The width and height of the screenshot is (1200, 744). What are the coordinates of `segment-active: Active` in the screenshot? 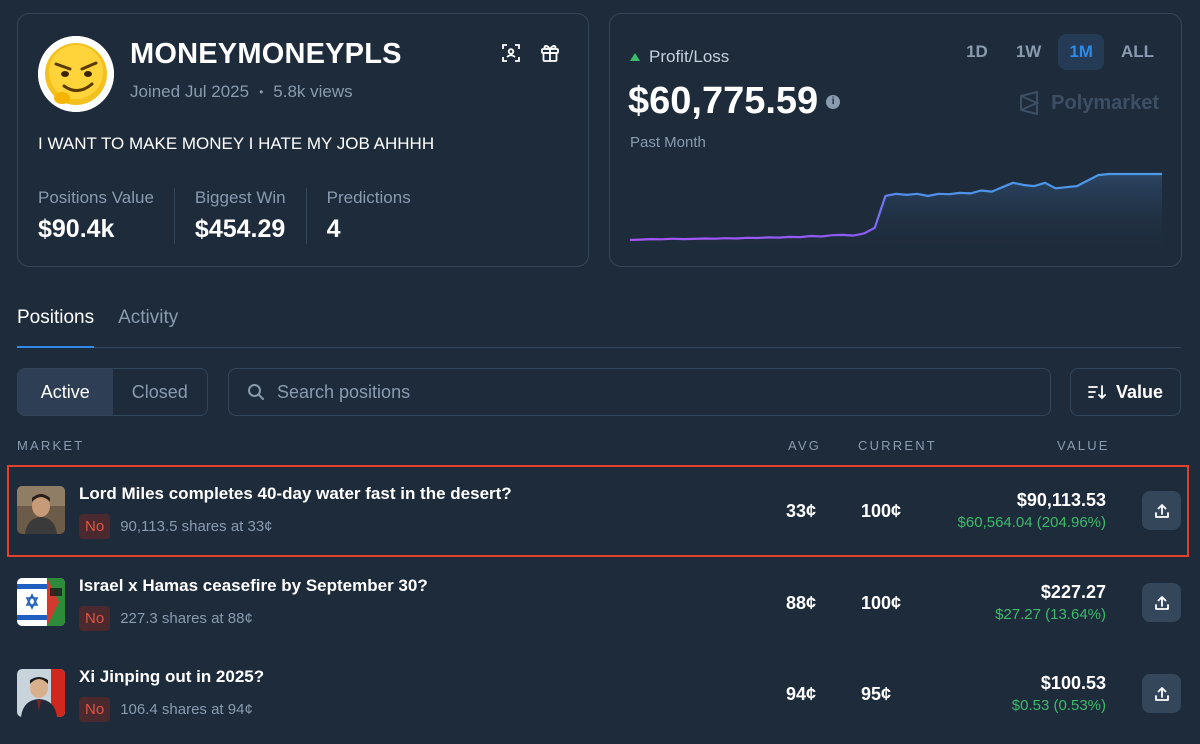 It's located at (65, 392).